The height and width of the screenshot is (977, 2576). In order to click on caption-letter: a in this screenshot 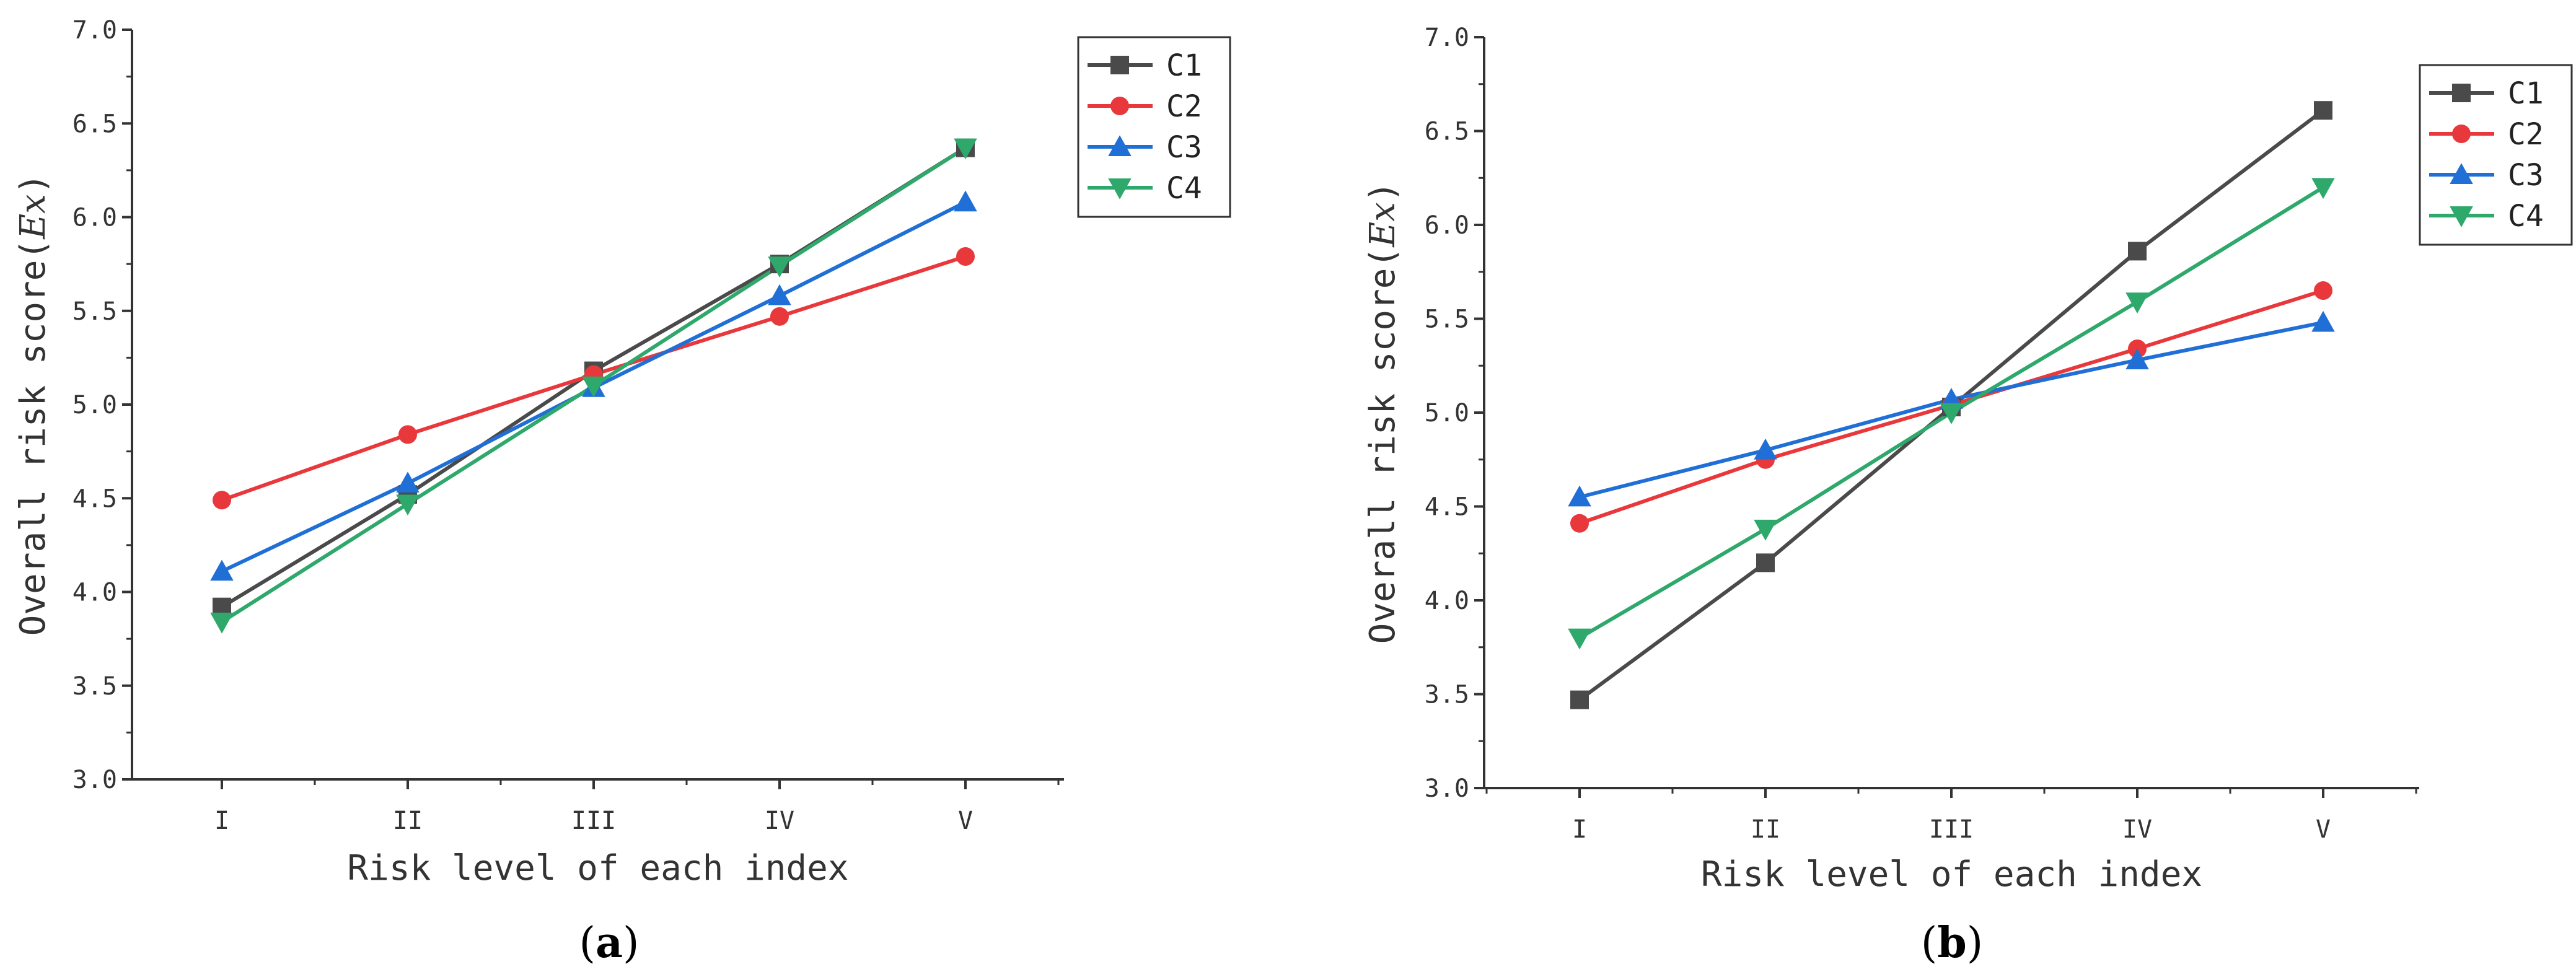, I will do `click(609, 943)`.